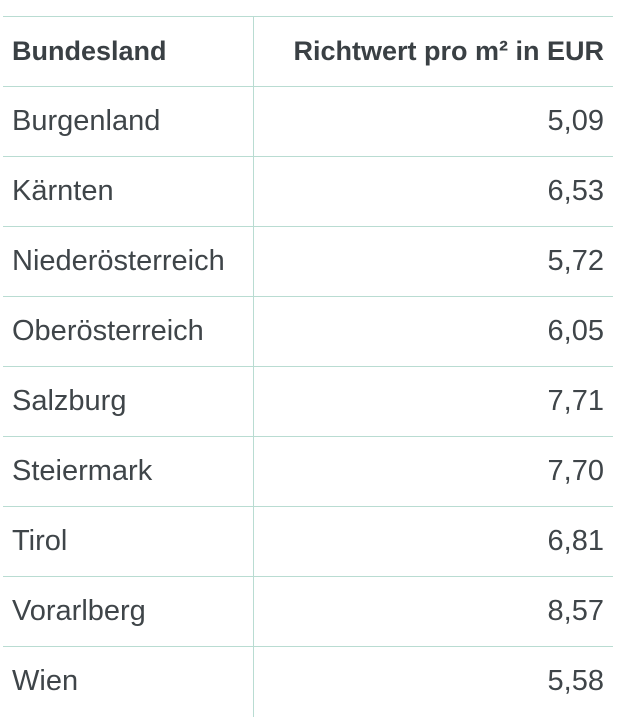  Describe the element at coordinates (575, 681) in the screenshot. I see `value-cell: 5,58` at that location.